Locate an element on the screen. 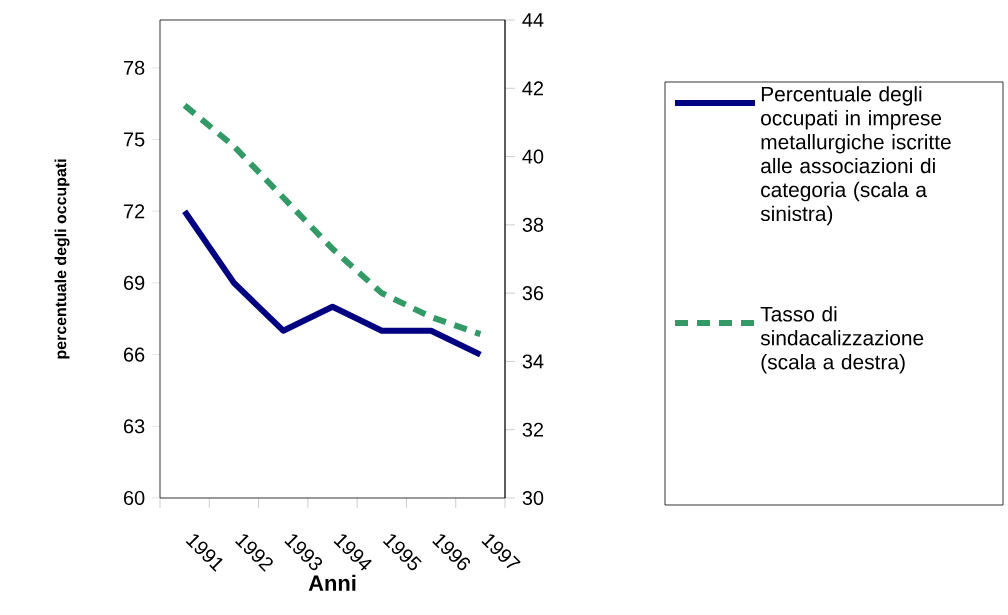 The height and width of the screenshot is (615, 1008). y-tick-label: 66 is located at coordinates (134, 354).